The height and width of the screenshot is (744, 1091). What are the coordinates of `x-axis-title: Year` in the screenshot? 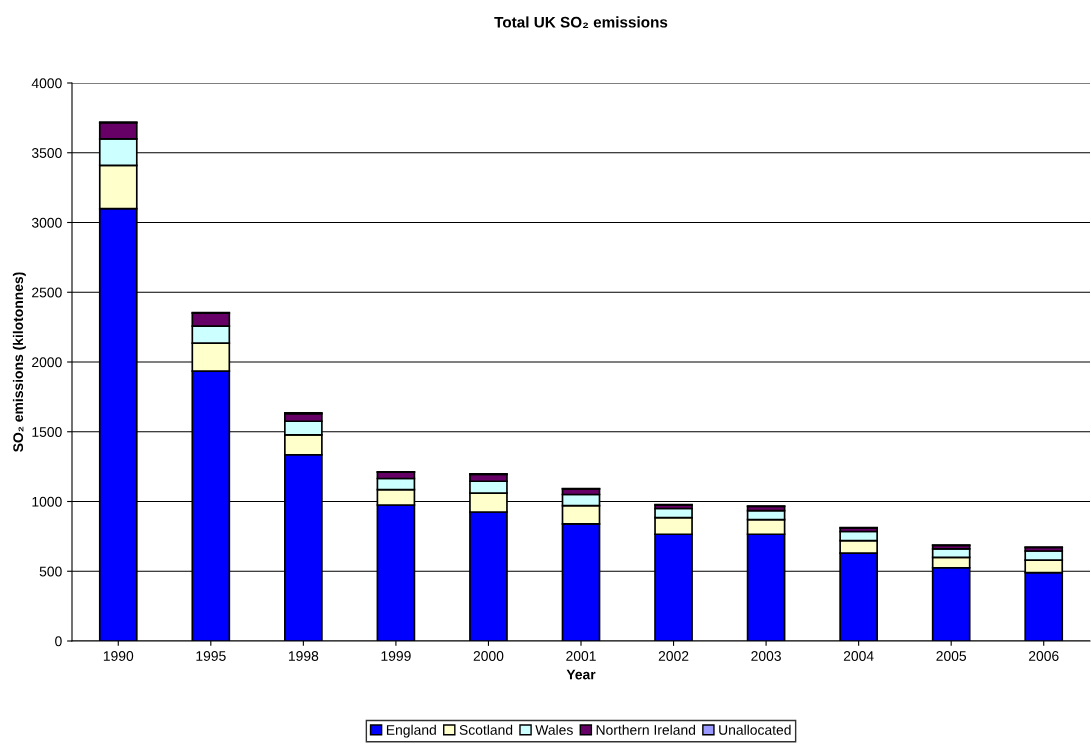 It's located at (581, 674).